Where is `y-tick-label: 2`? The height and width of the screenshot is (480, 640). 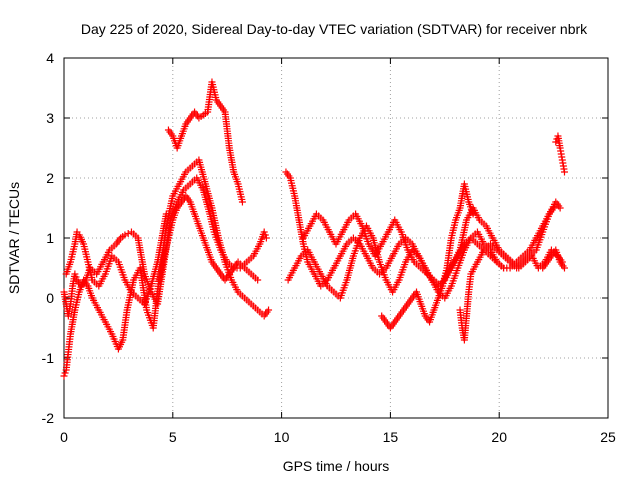 y-tick-label: 2 is located at coordinates (50, 178).